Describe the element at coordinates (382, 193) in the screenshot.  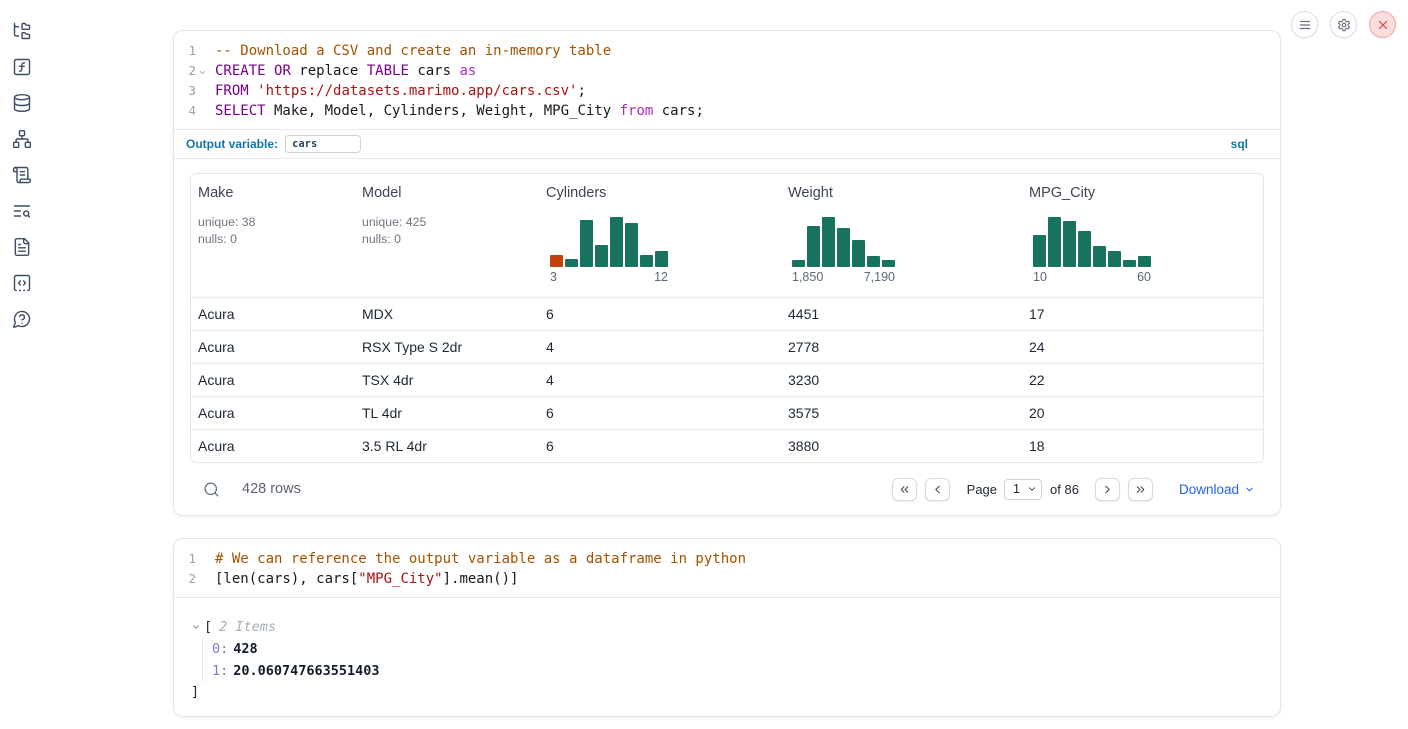
I see `column-name: Model` at that location.